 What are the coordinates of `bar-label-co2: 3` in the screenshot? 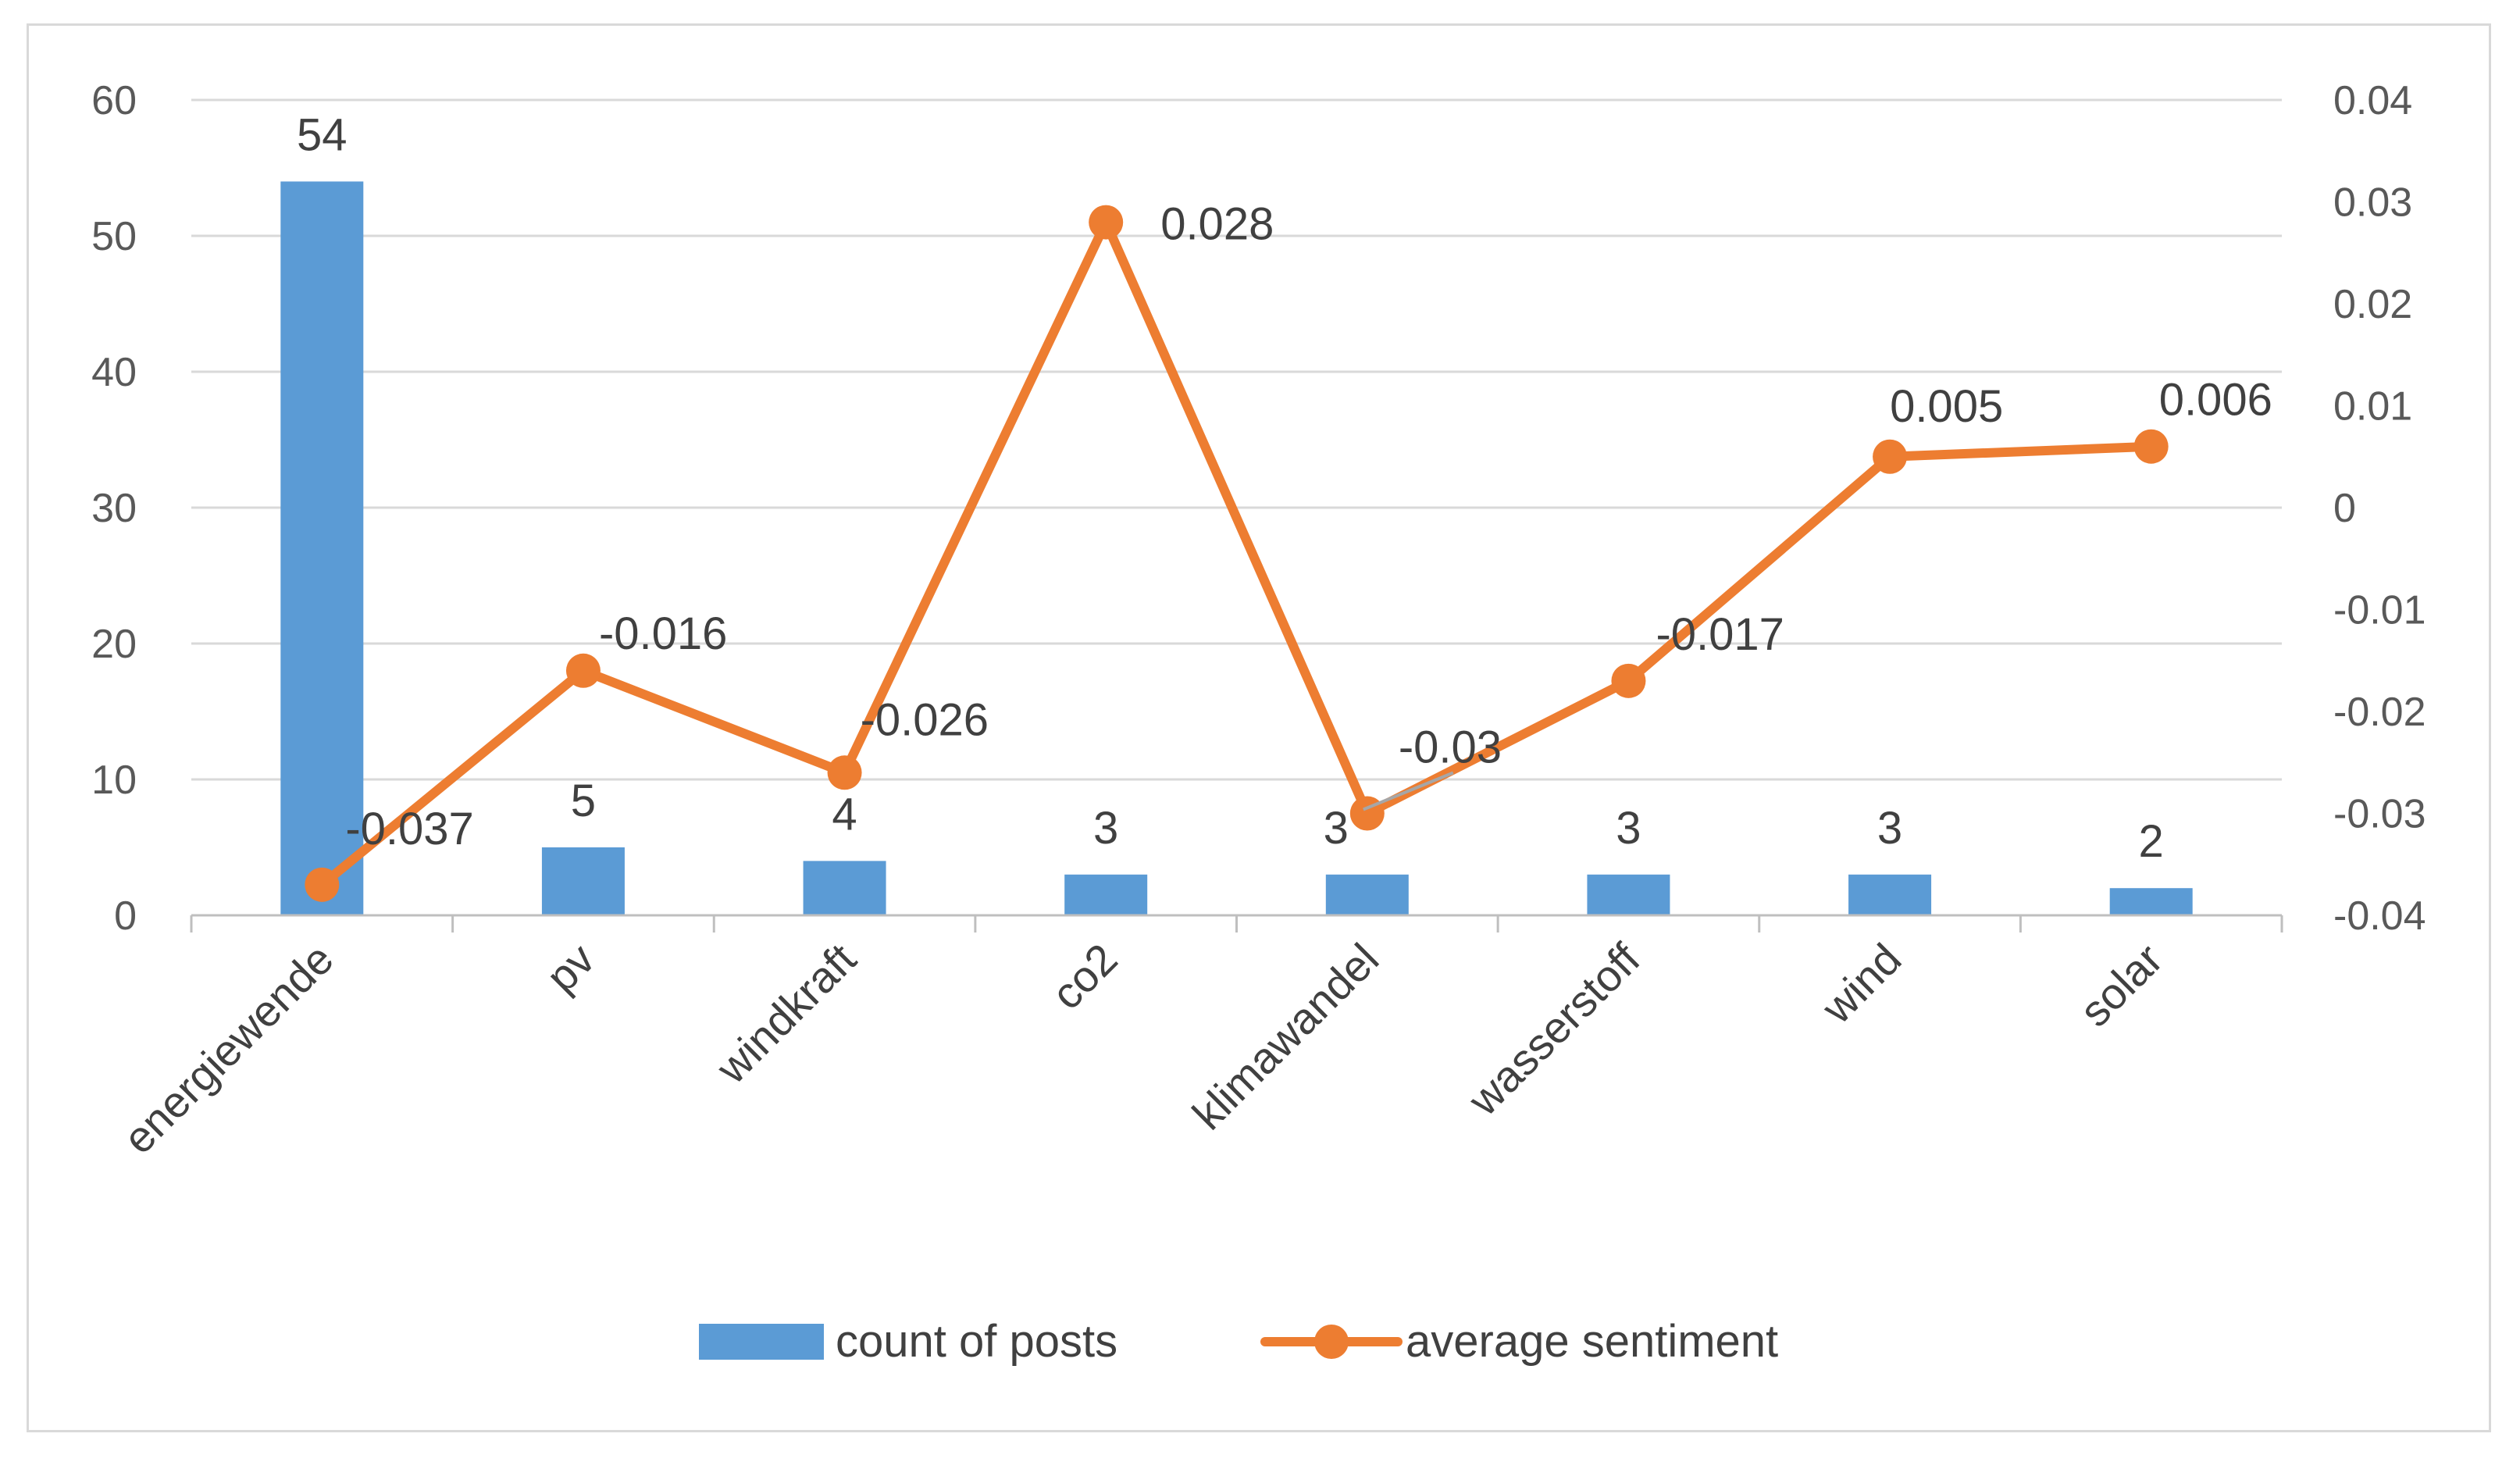 It's located at (1105, 829).